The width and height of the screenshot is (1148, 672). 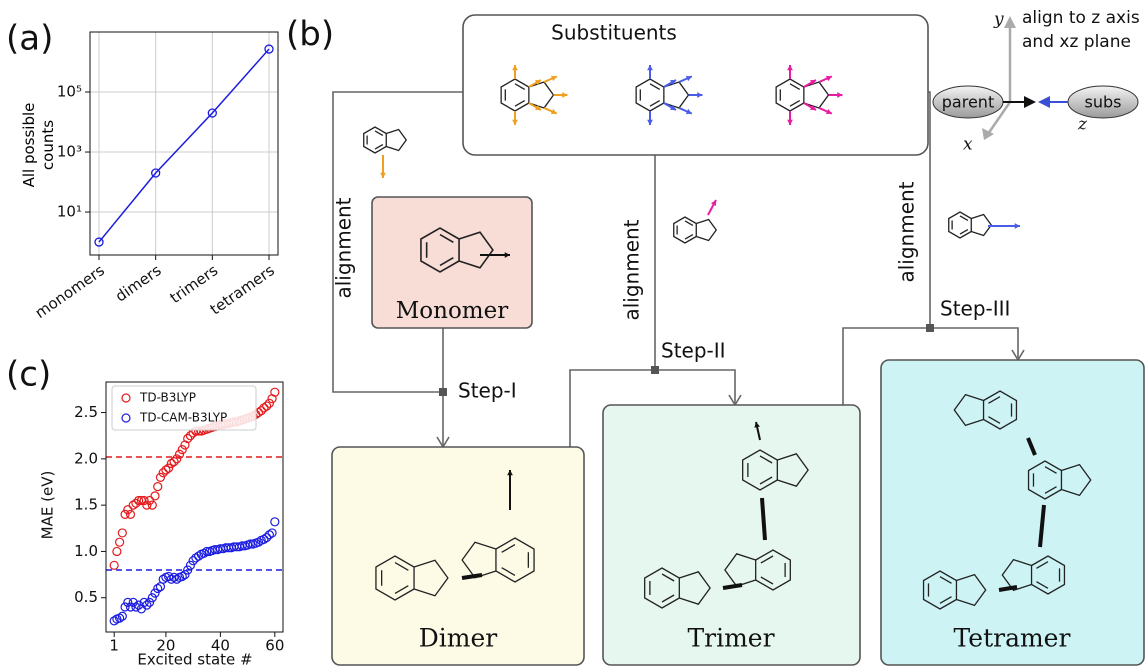 I want to click on x-tick-label: tetramers, so click(x=242, y=289).